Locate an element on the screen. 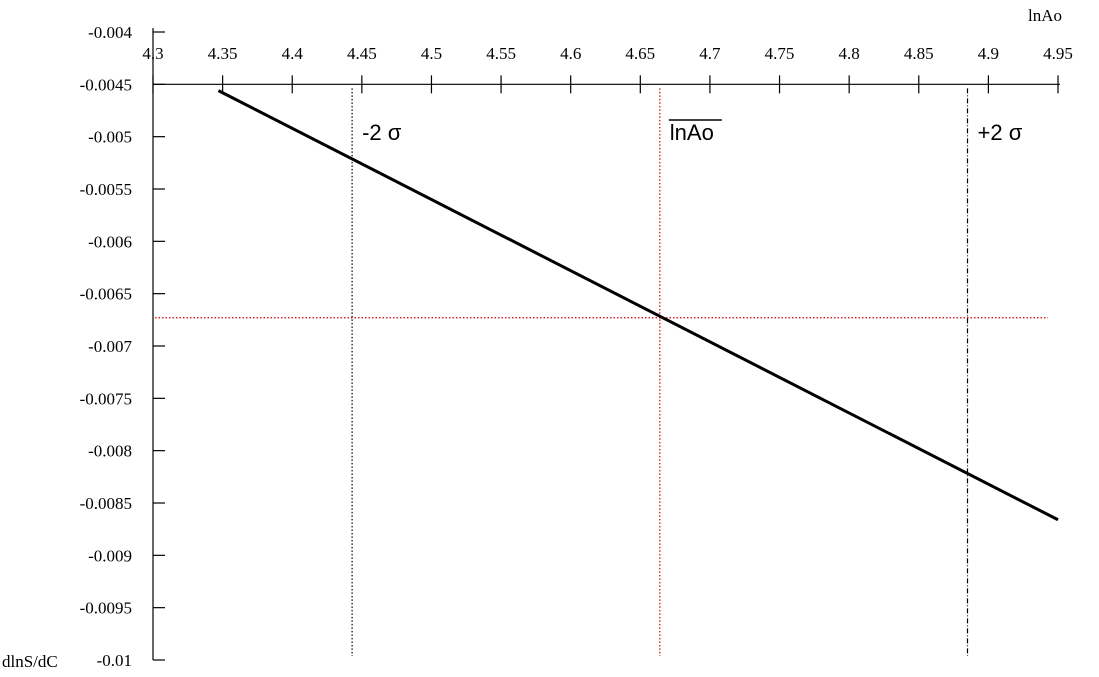 This screenshot has width=1099, height=677. y-tick-label: -0.009 is located at coordinates (110, 555).